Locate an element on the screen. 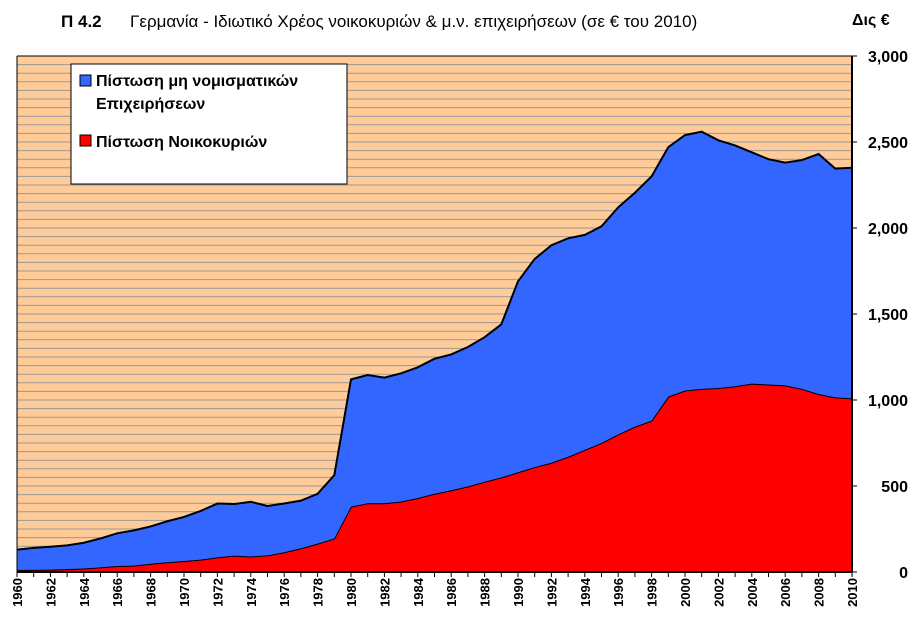 Image resolution: width=921 pixels, height=629 pixels. legend-label-businesses: Πίστωση μη νομισματικών Επιχειρήσεων is located at coordinates (197, 93).